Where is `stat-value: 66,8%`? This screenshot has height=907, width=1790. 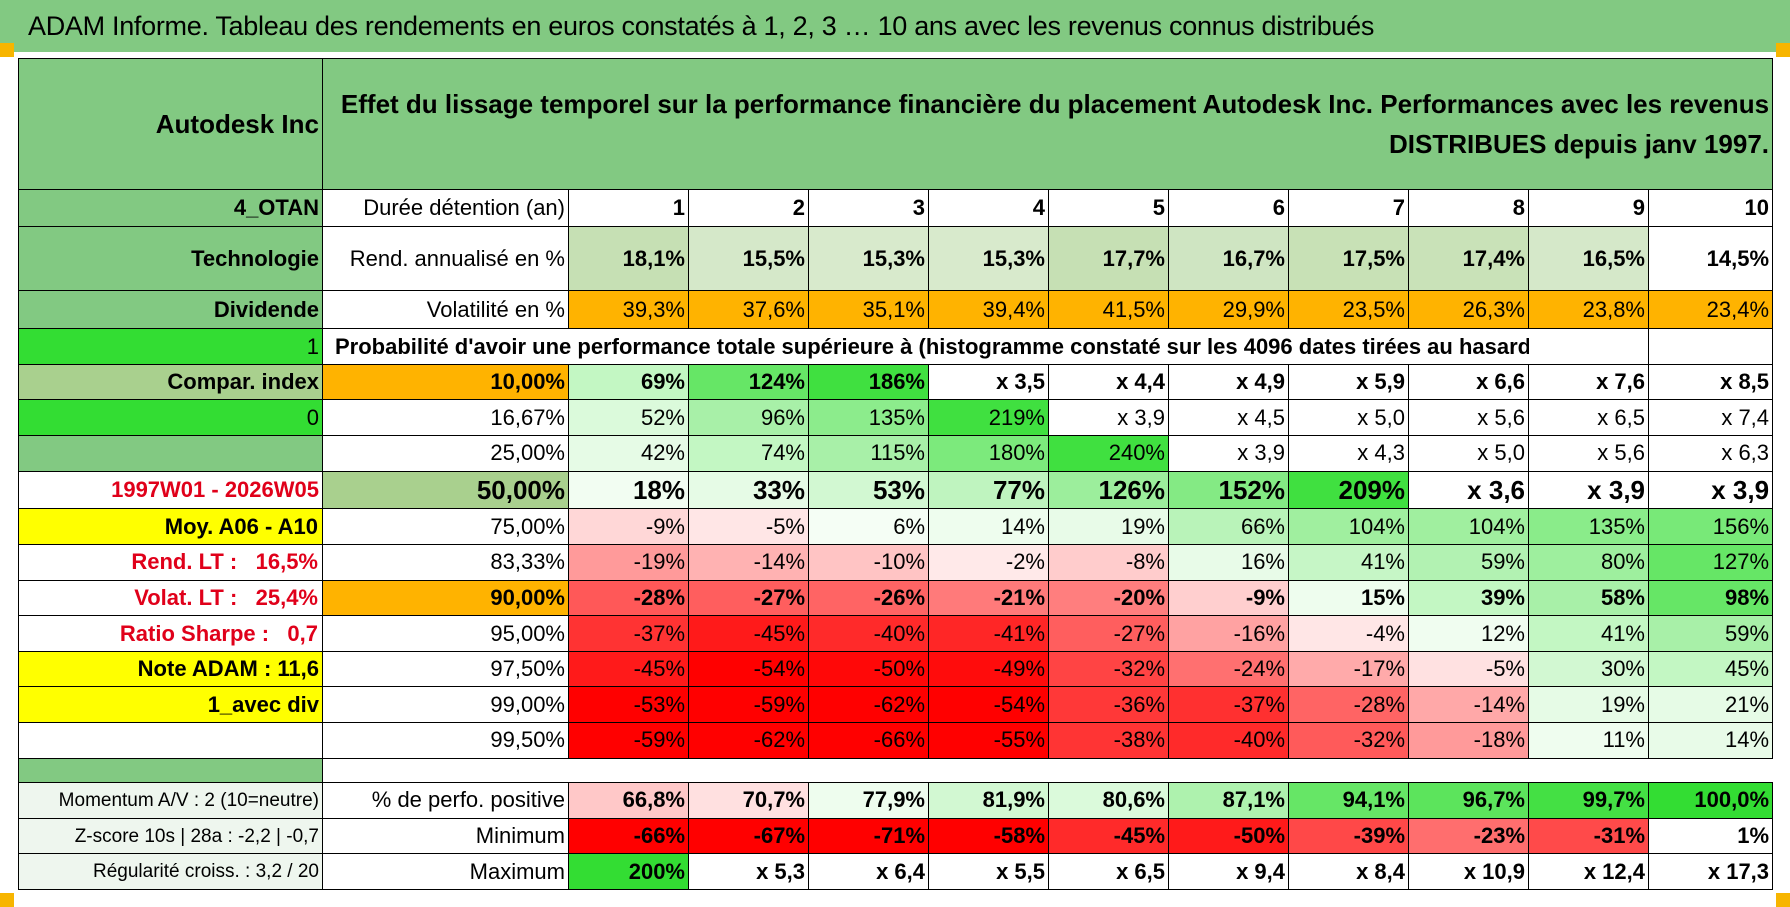
stat-value: 66,8% is located at coordinates (628, 800).